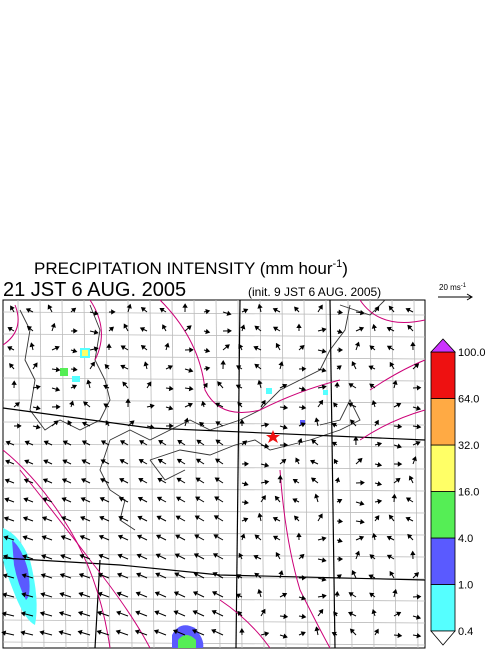  Describe the element at coordinates (314, 292) in the screenshot. I see `init-time: (init. 9 JST 6 AUG. 2005)` at that location.